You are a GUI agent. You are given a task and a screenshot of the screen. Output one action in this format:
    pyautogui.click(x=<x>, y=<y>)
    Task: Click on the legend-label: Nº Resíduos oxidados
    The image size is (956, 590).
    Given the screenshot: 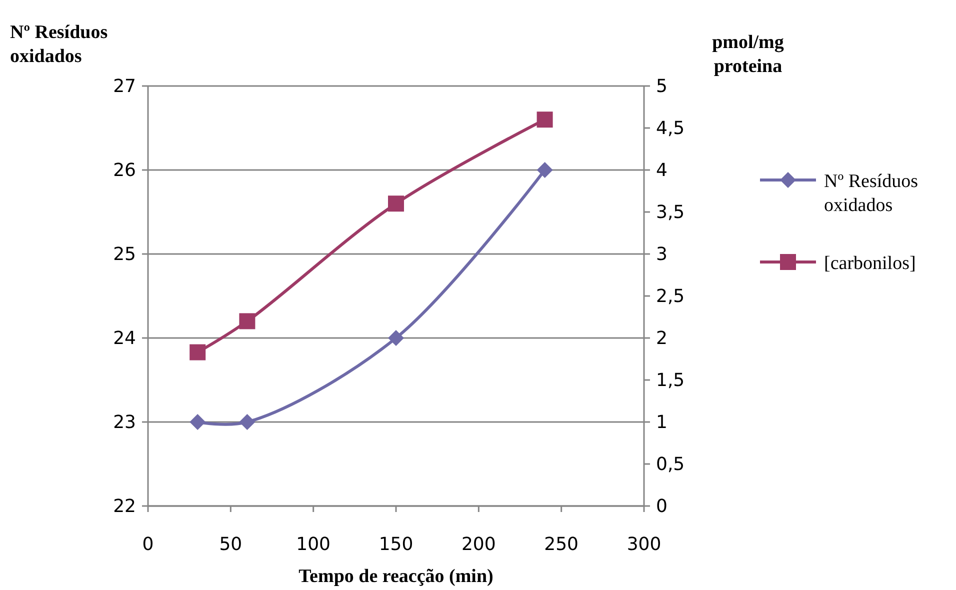 What is the action you would take?
    pyautogui.click(x=871, y=193)
    